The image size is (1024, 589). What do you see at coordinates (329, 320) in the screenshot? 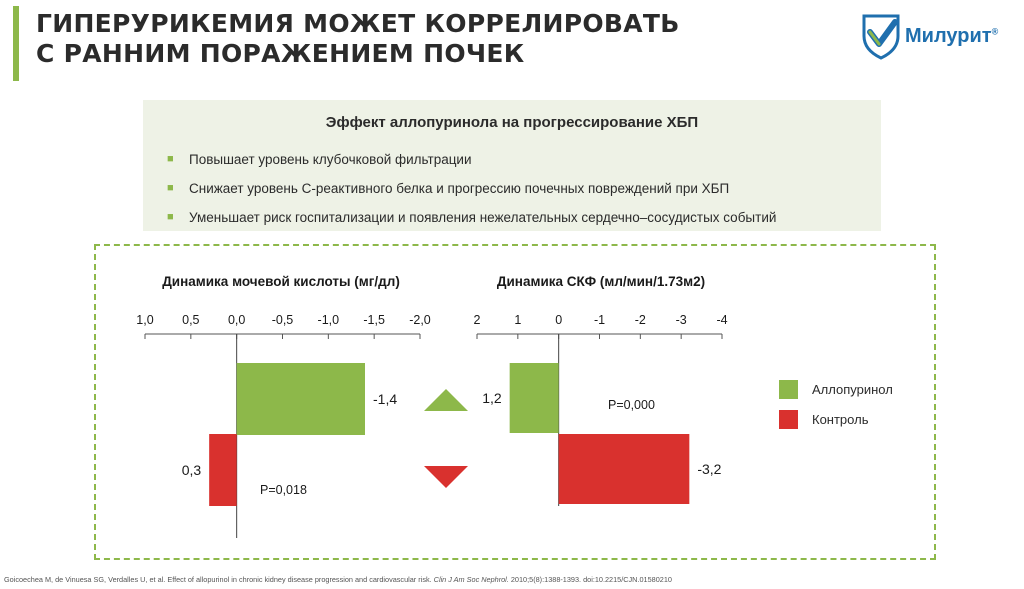
I see `uric-acid-tick-label: -1,0` at bounding box center [329, 320].